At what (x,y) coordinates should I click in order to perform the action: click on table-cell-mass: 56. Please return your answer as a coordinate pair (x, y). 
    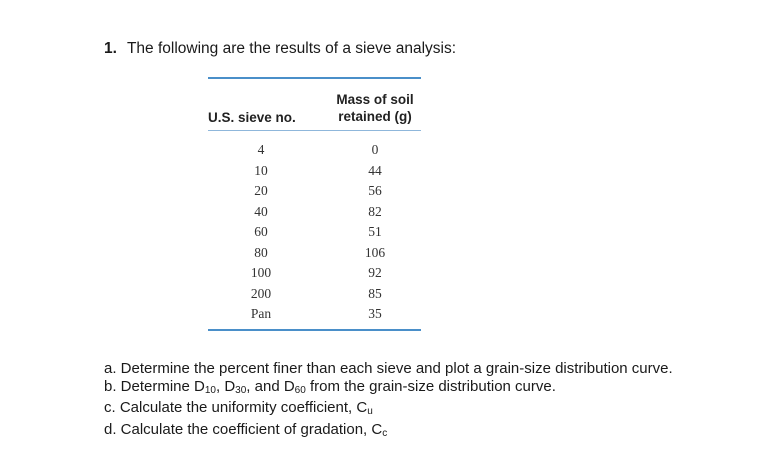
    Looking at the image, I should click on (375, 190).